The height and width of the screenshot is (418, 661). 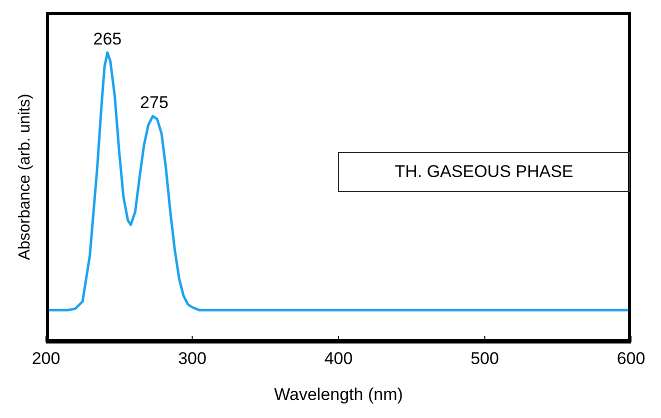 I want to click on x-tick-label: 400, so click(x=338, y=358).